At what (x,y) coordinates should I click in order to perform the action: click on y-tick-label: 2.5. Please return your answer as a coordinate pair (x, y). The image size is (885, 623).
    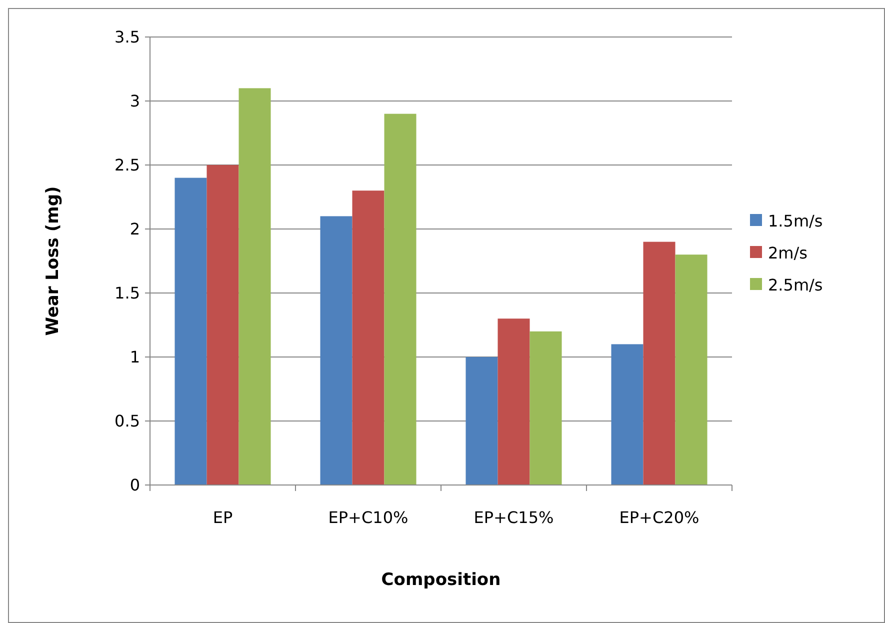
    Looking at the image, I should click on (127, 165).